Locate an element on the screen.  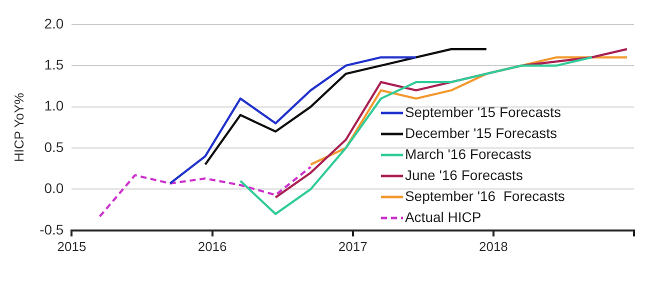
y-tick-label: -0.5 is located at coordinates (52, 229).